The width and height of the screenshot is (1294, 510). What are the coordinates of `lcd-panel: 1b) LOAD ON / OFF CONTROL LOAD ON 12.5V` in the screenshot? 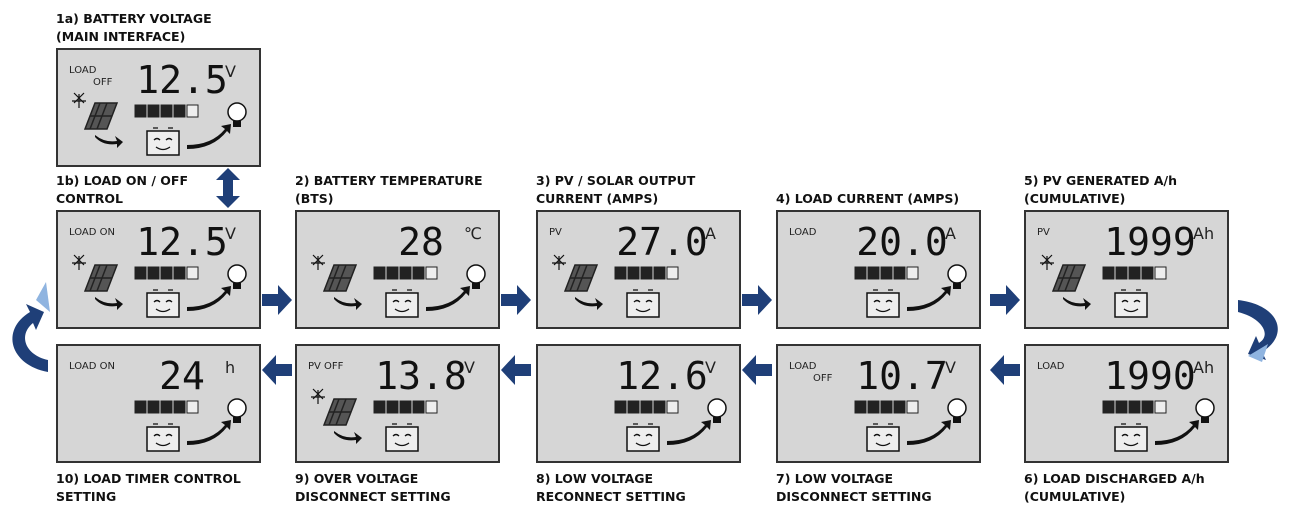 It's located at (158, 251).